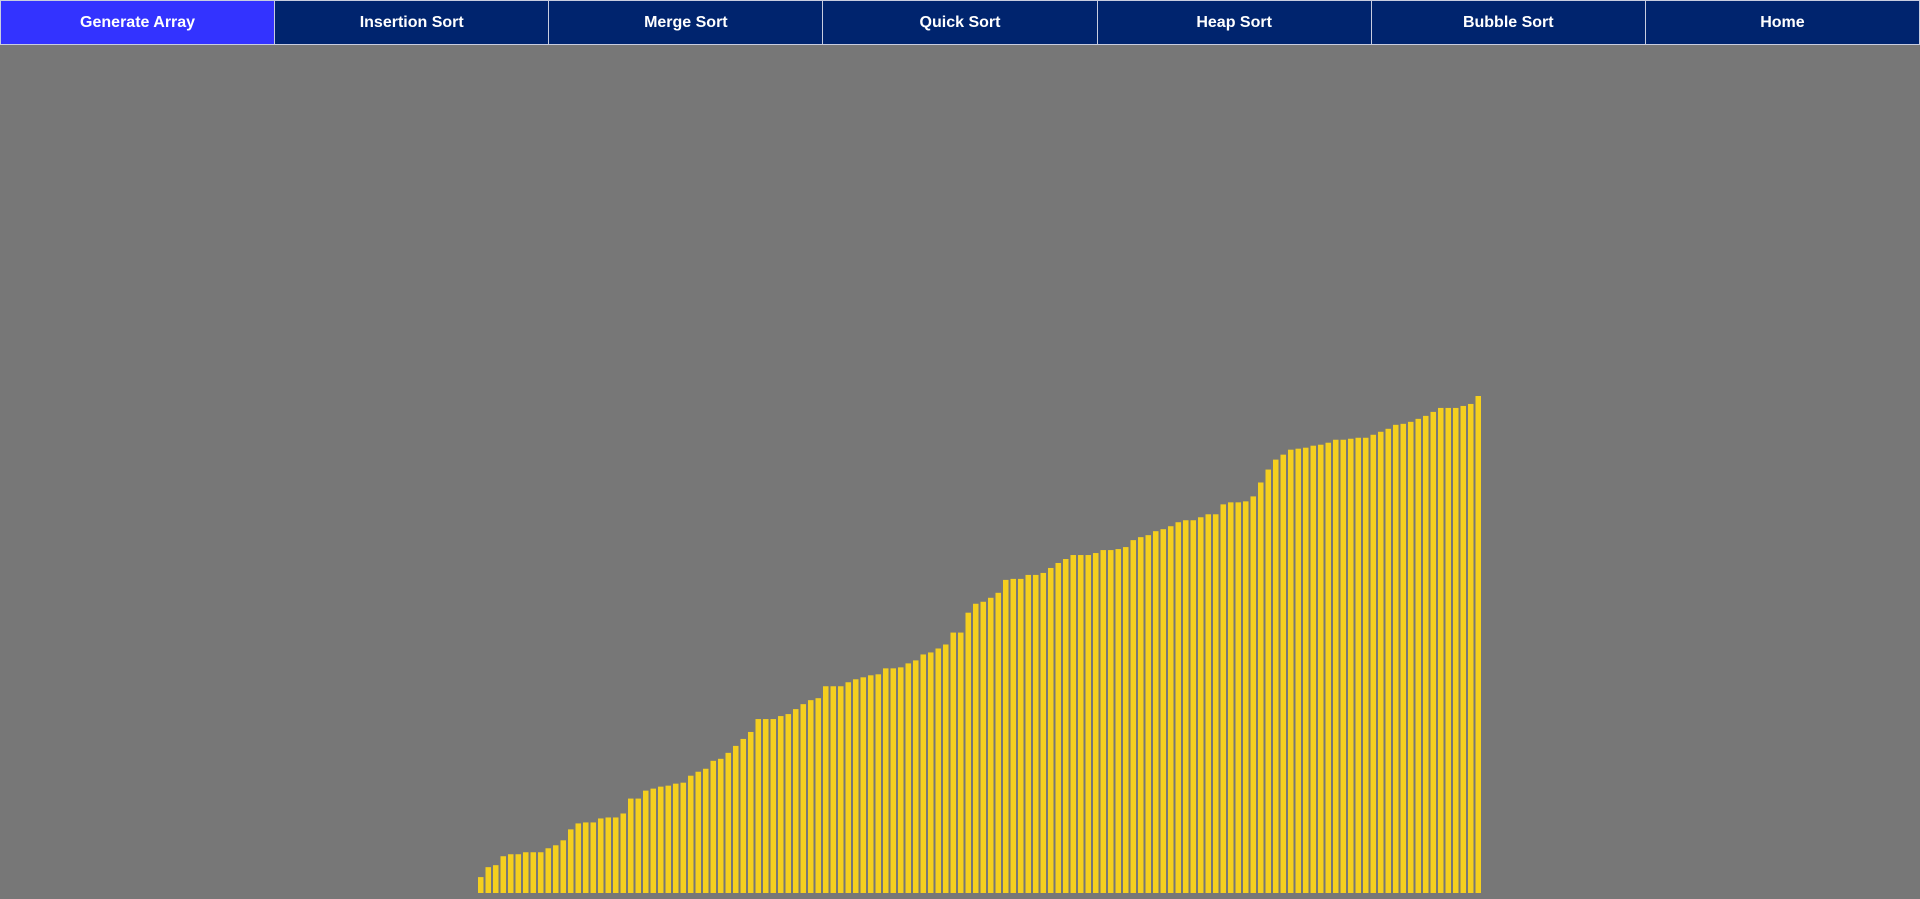 Image resolution: width=1920 pixels, height=899 pixels. Describe the element at coordinates (1234, 22) in the screenshot. I see `heap-sort-button: Heap Sort` at that location.